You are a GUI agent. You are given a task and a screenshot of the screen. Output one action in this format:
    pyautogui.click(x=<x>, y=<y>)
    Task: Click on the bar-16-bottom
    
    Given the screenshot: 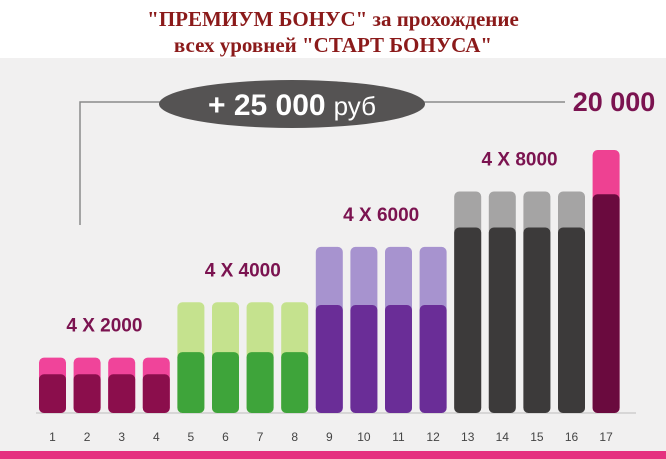 What is the action you would take?
    pyautogui.click(x=571, y=320)
    